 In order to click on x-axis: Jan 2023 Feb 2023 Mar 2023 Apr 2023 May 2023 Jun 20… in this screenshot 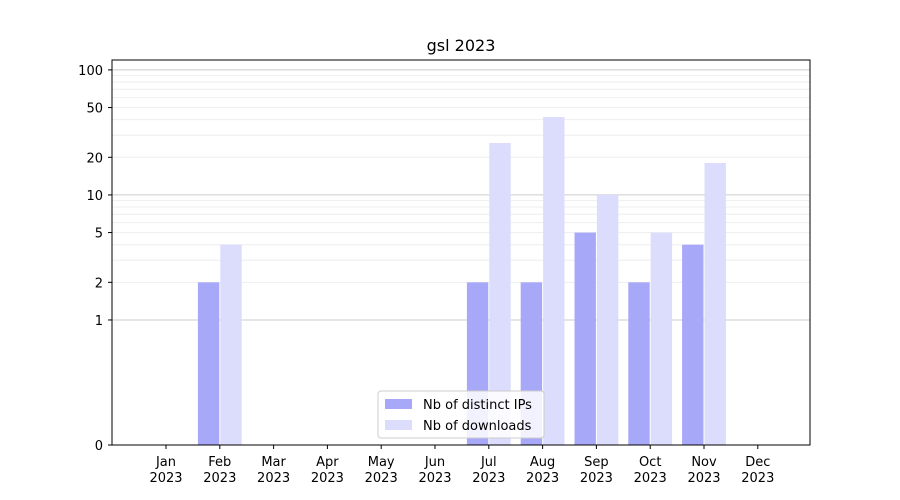, I will do `click(461, 465)`.